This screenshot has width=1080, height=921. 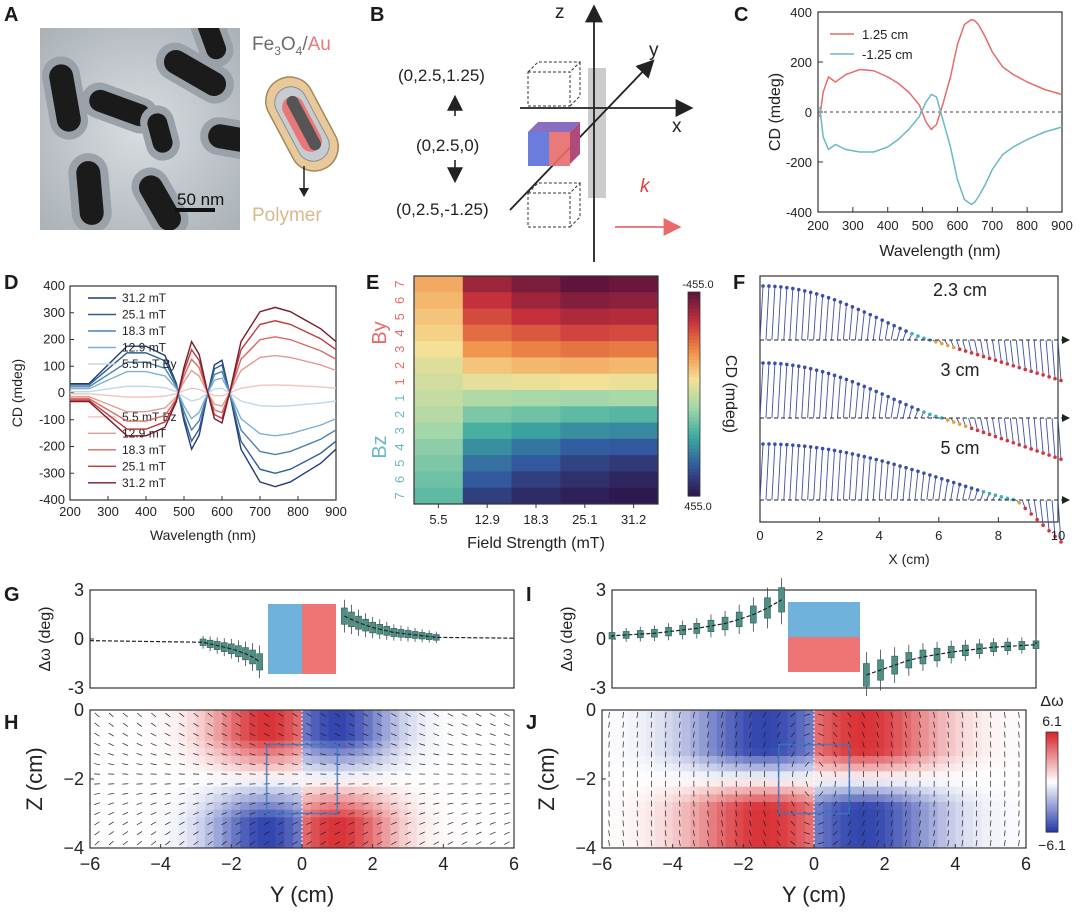 What do you see at coordinates (90, 864) in the screenshot?
I see `x-tick-label: −6` at bounding box center [90, 864].